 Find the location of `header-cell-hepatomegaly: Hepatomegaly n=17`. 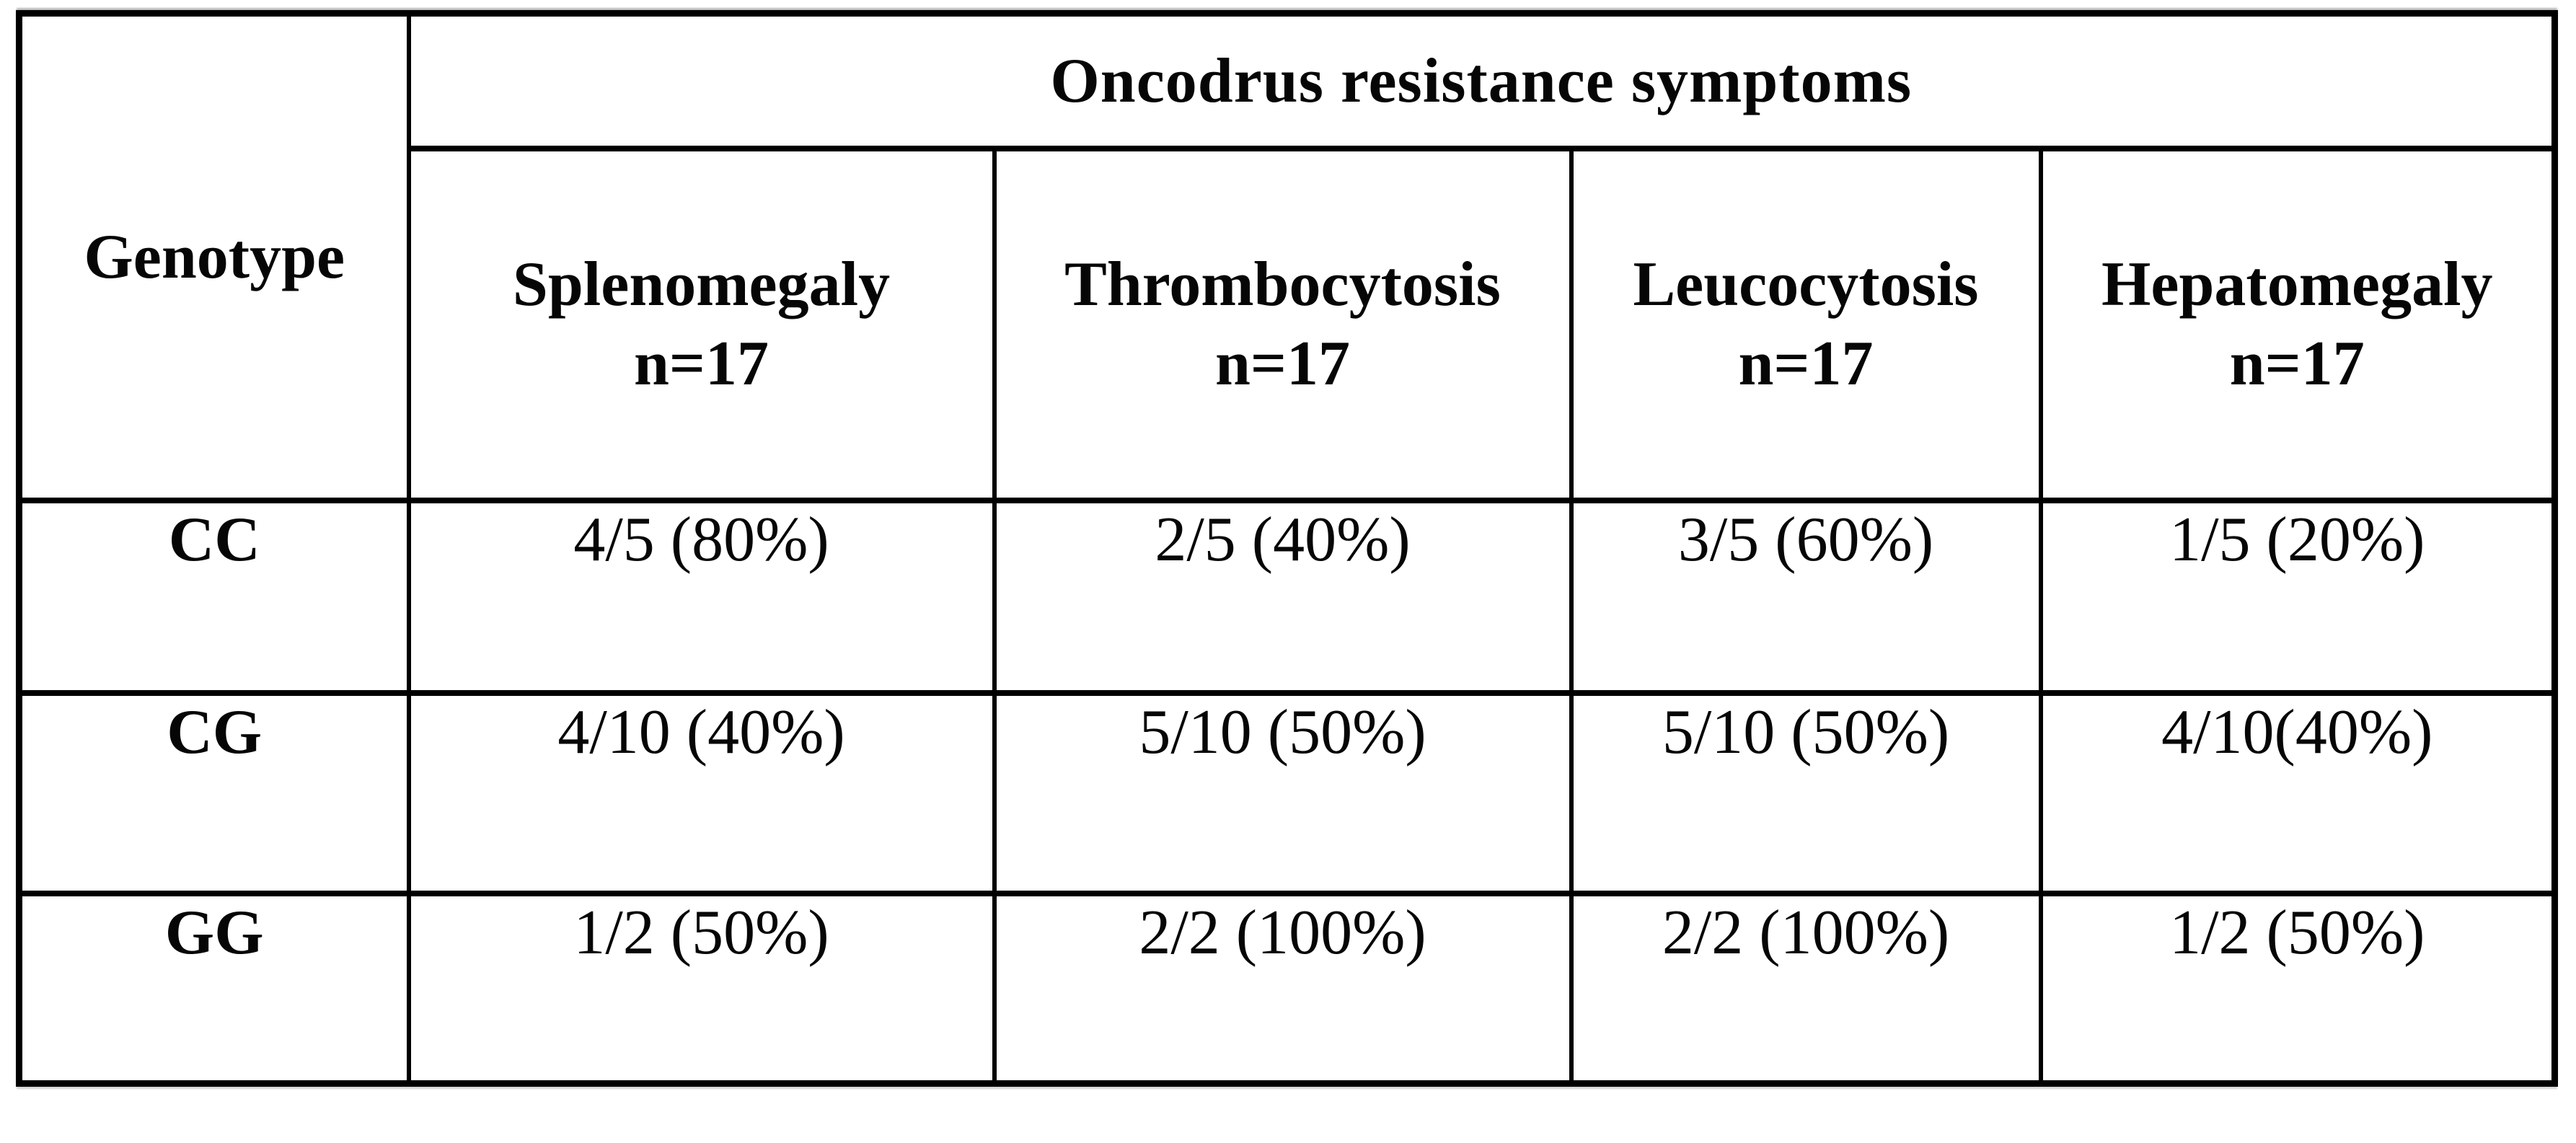

header-cell-hepatomegaly: Hepatomegaly n=17 is located at coordinates (2297, 324).